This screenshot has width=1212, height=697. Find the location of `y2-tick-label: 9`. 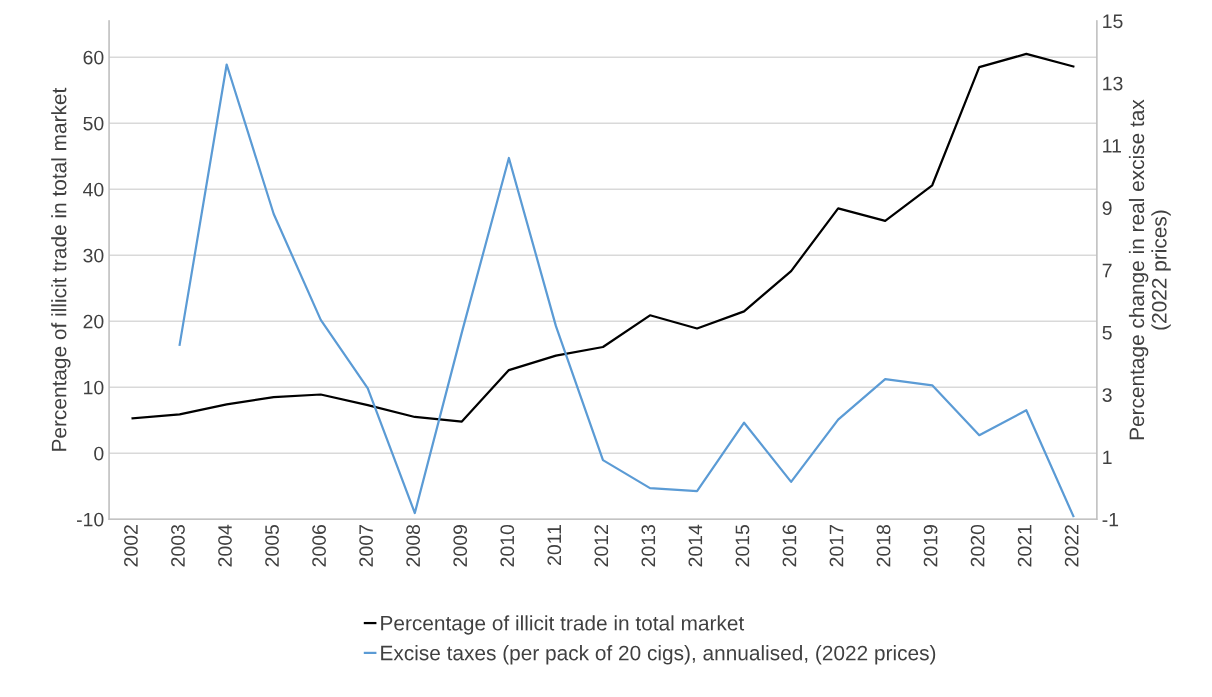

y2-tick-label: 9 is located at coordinates (1107, 208).